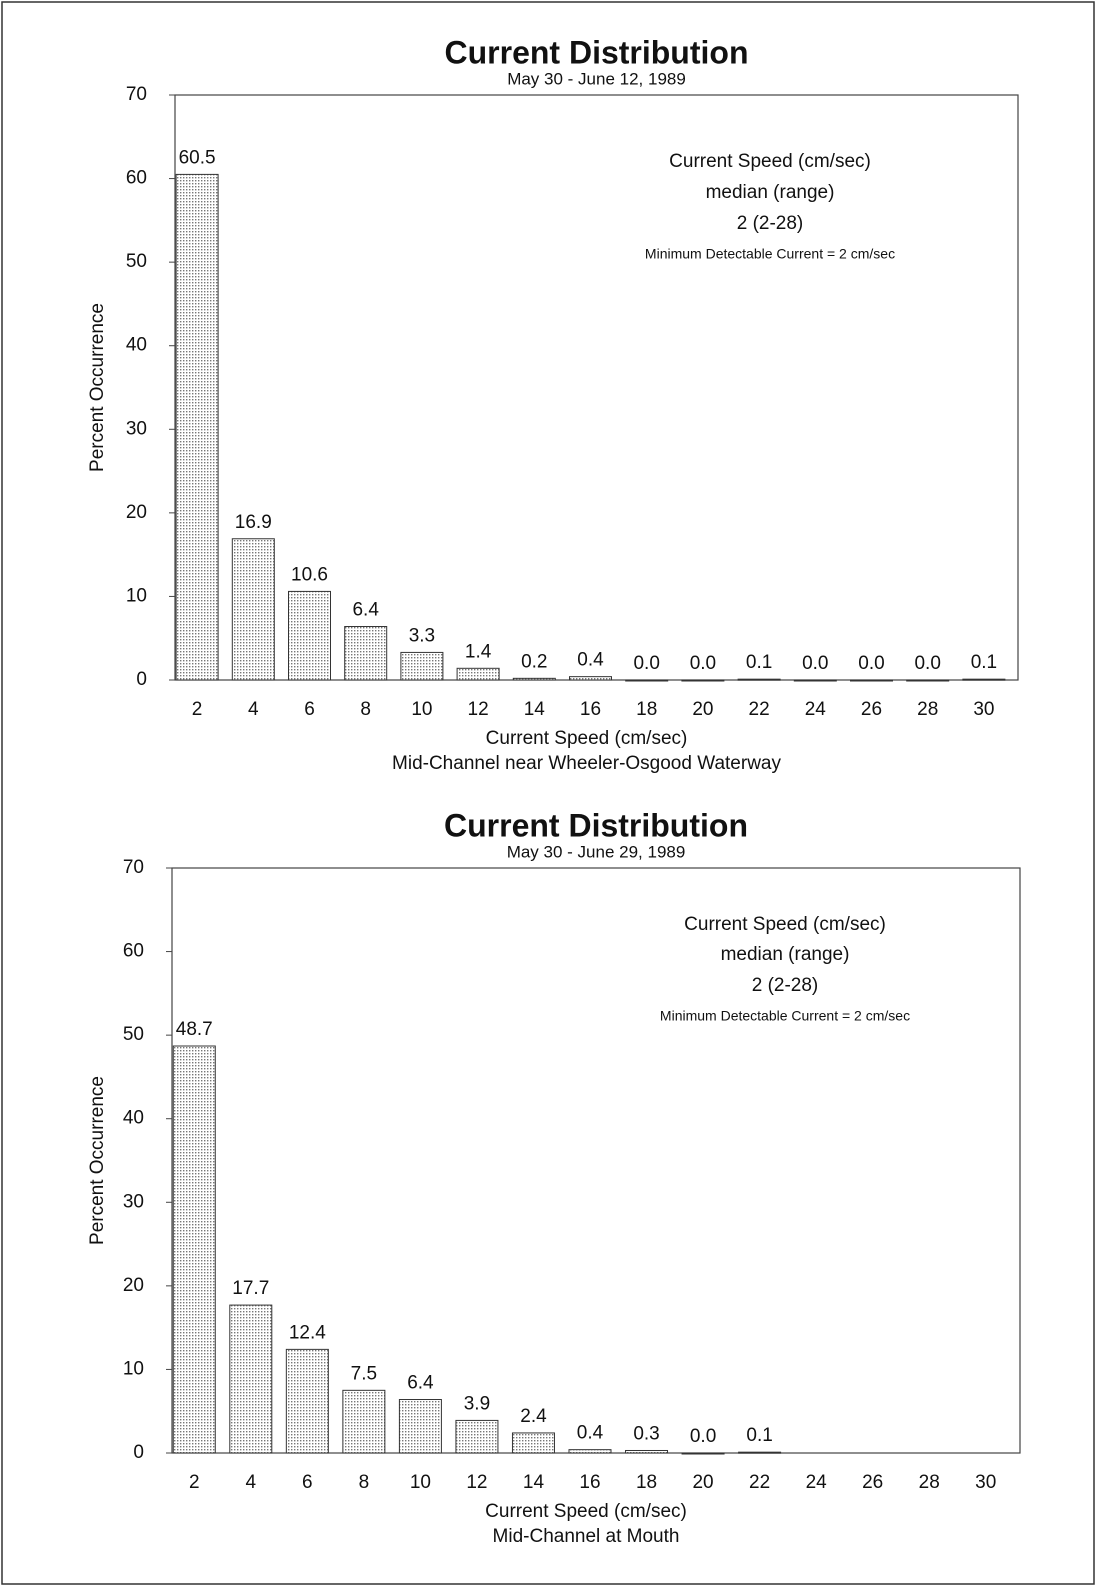  Describe the element at coordinates (702, 709) in the screenshot. I see `x-tick-label: 20` at that location.